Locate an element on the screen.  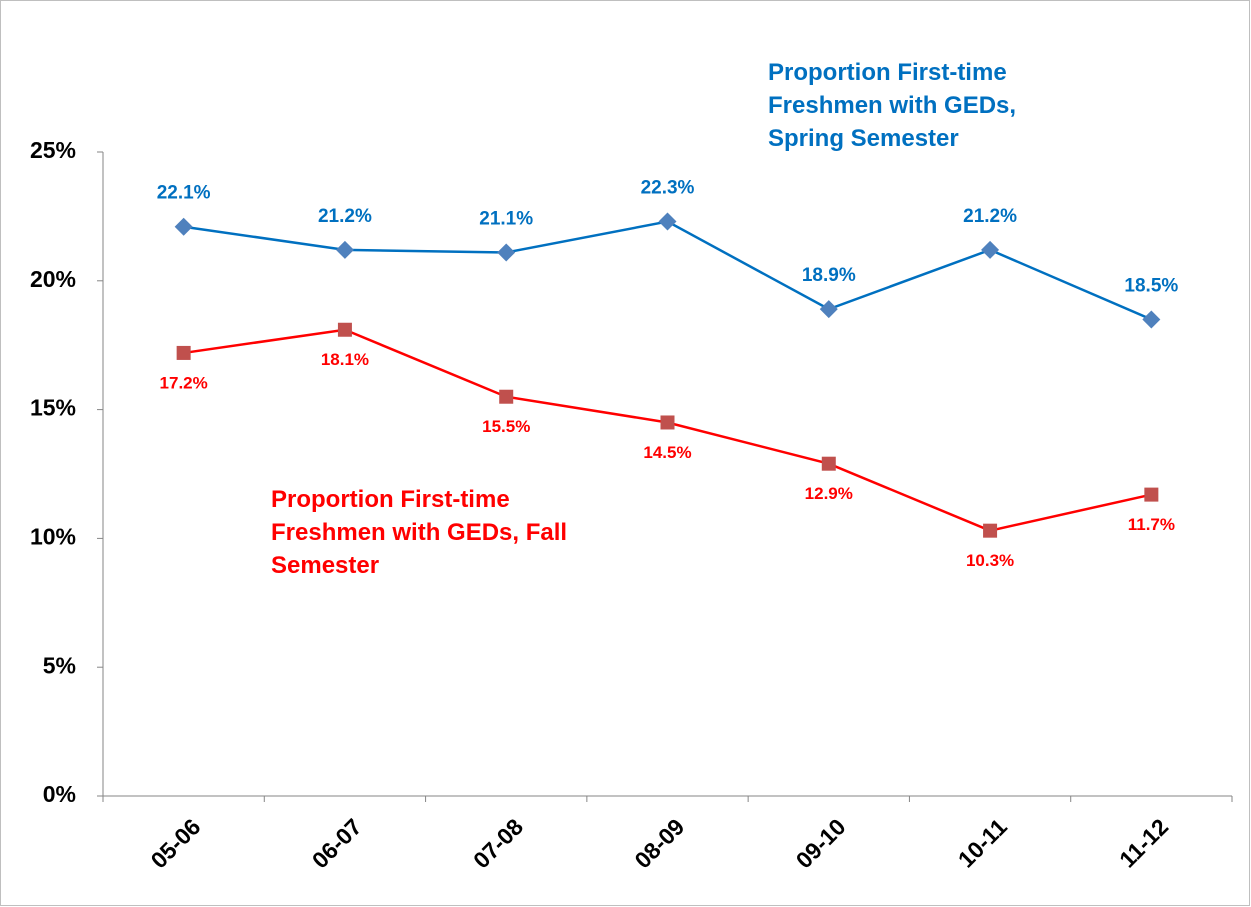
x-tick-label: 08-09 is located at coordinates (659, 843).